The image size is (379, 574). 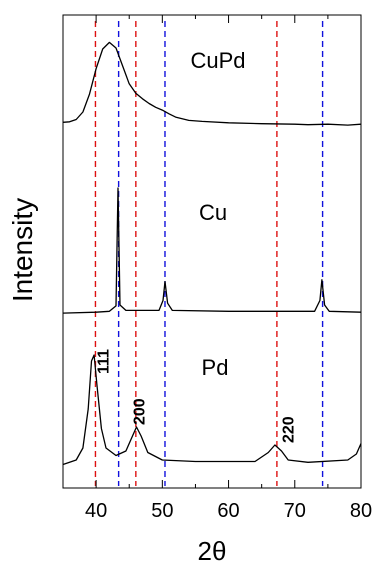 I want to click on series-label-pd: Pd, so click(x=215, y=367).